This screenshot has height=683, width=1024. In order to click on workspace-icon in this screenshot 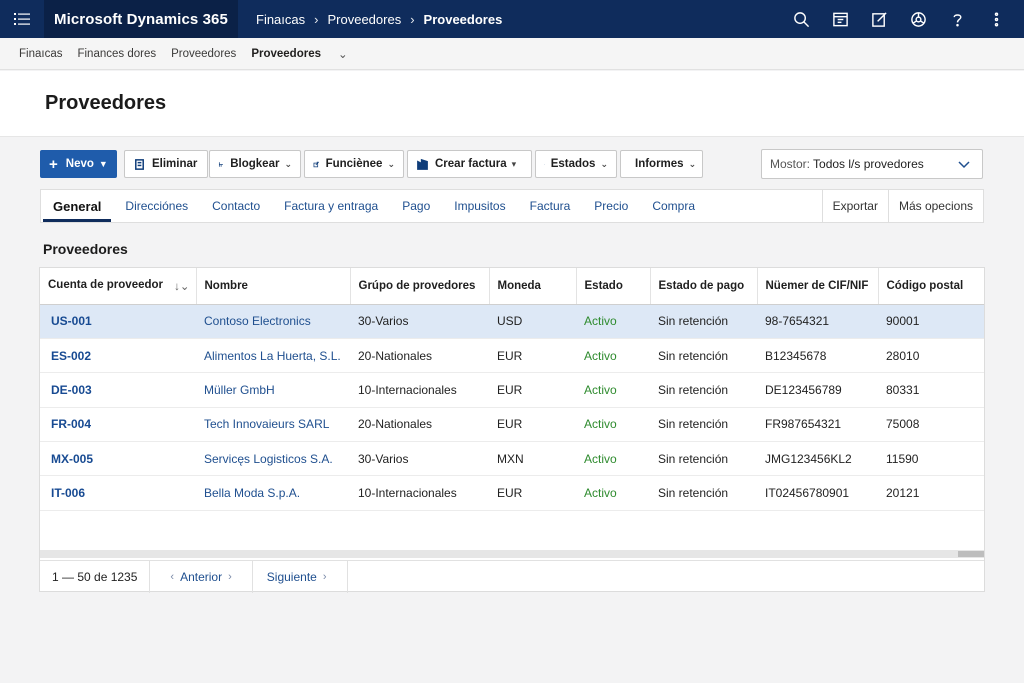, I will do `click(840, 19)`.